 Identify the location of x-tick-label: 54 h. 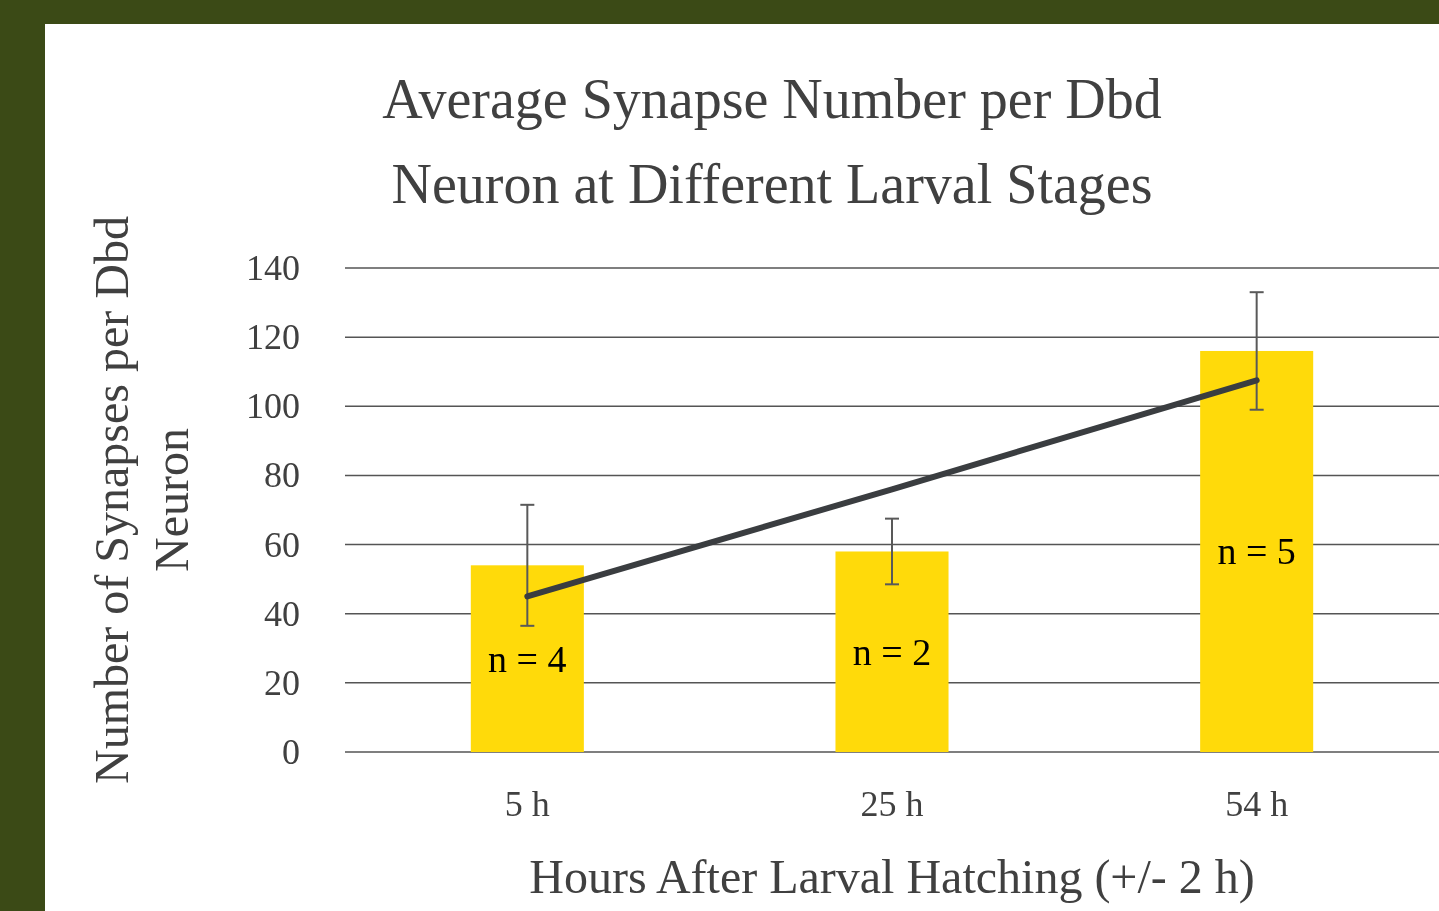
(1257, 803).